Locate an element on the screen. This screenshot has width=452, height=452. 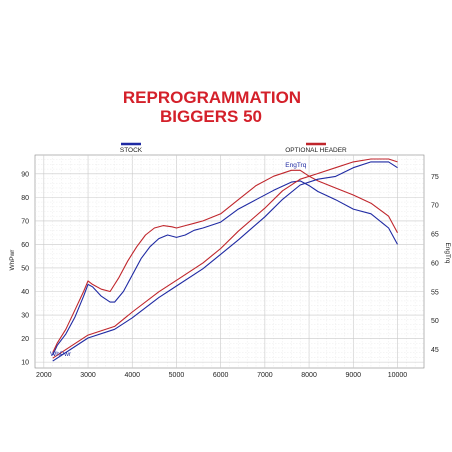
y-axis-left: 10 20 30 40 50 60 70 80 90 is located at coordinates (25, 268).